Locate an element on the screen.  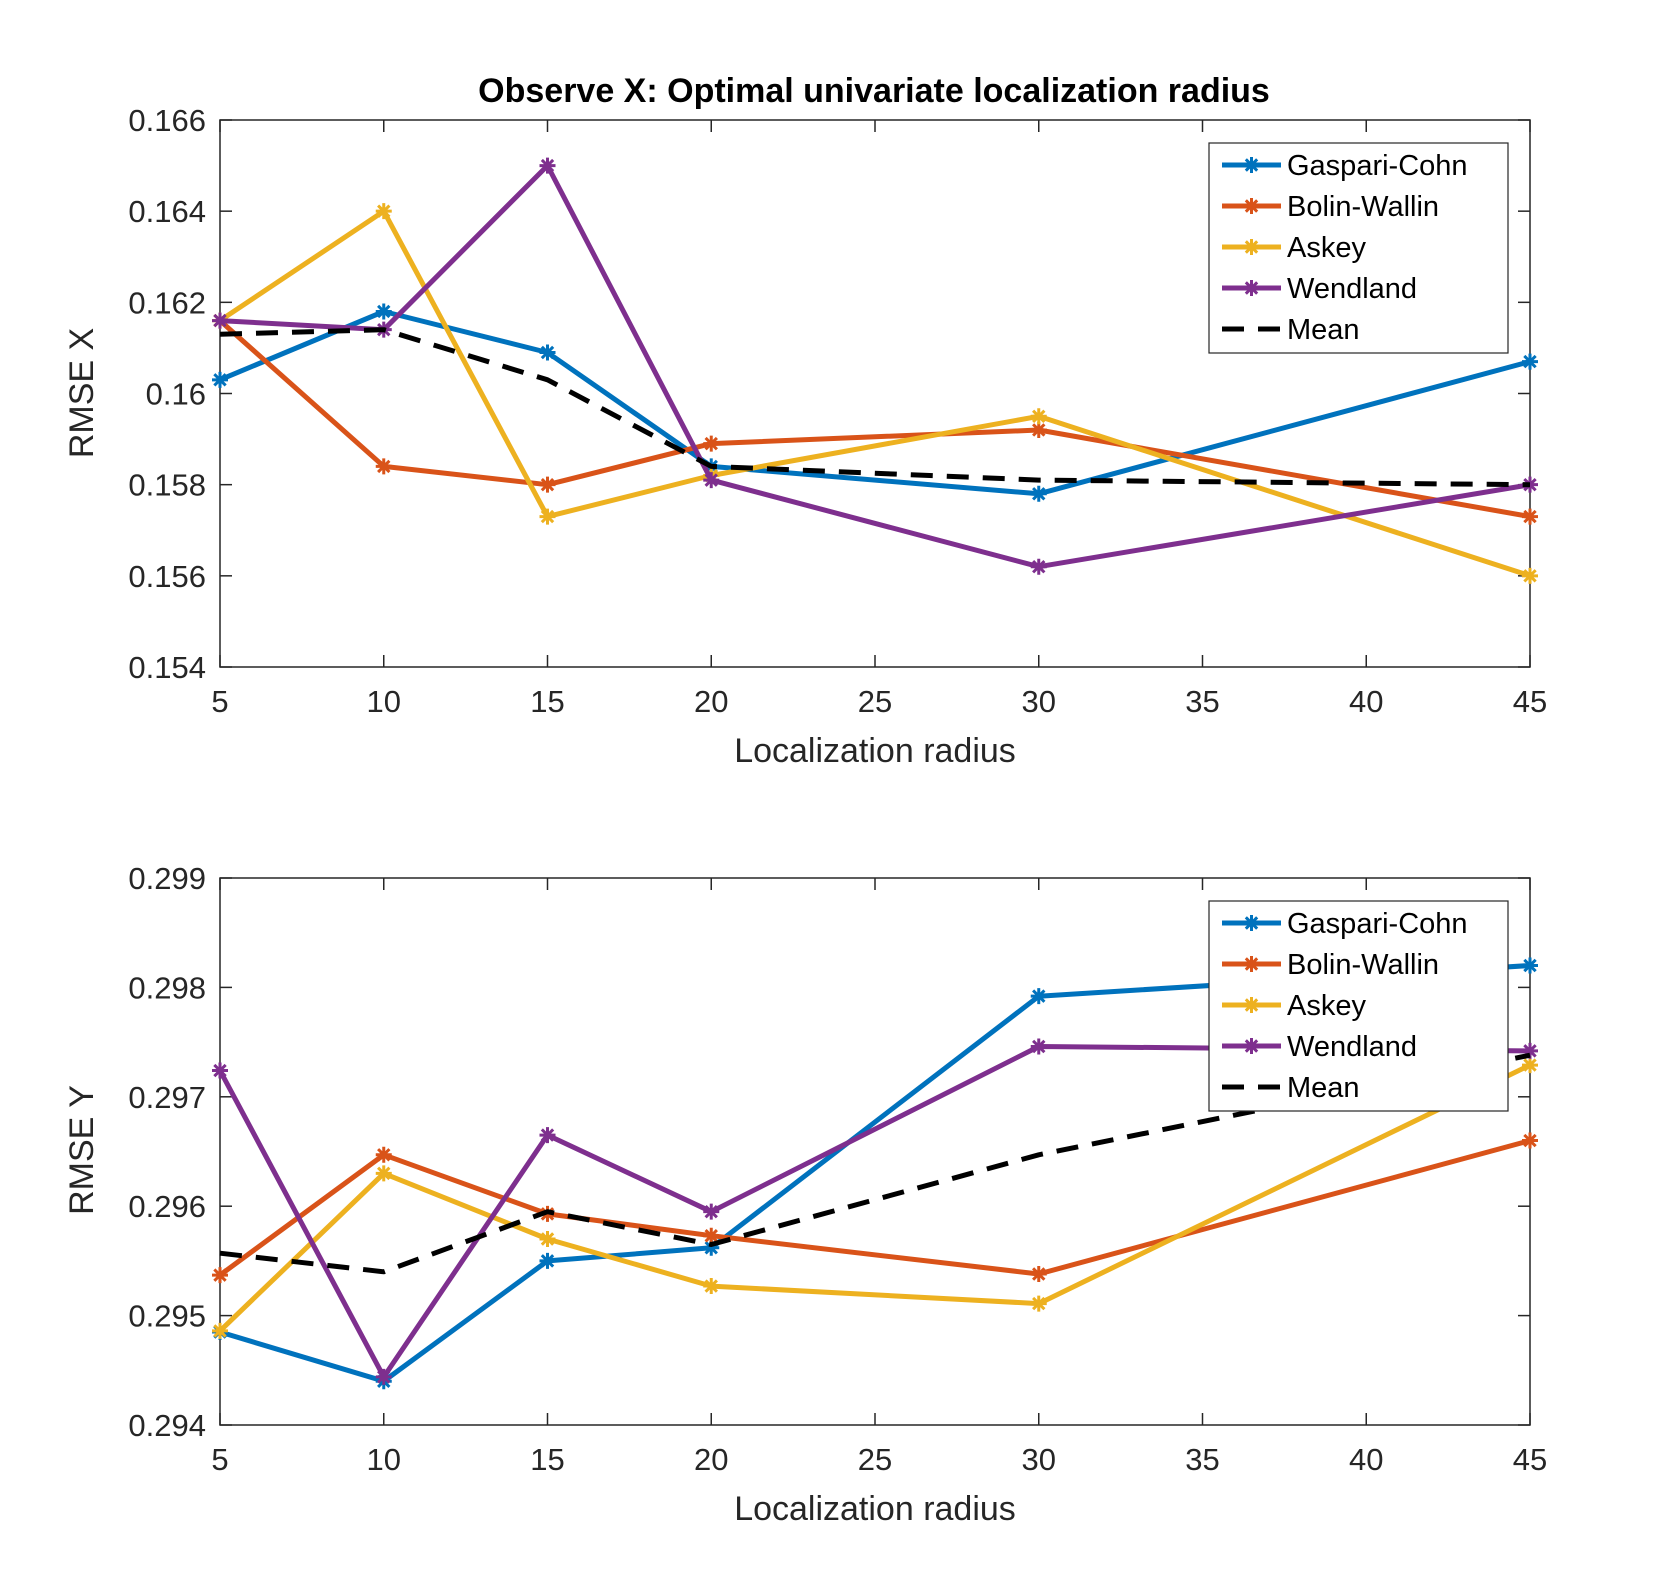
series-line-bolin-wallin is located at coordinates (874, 1208).